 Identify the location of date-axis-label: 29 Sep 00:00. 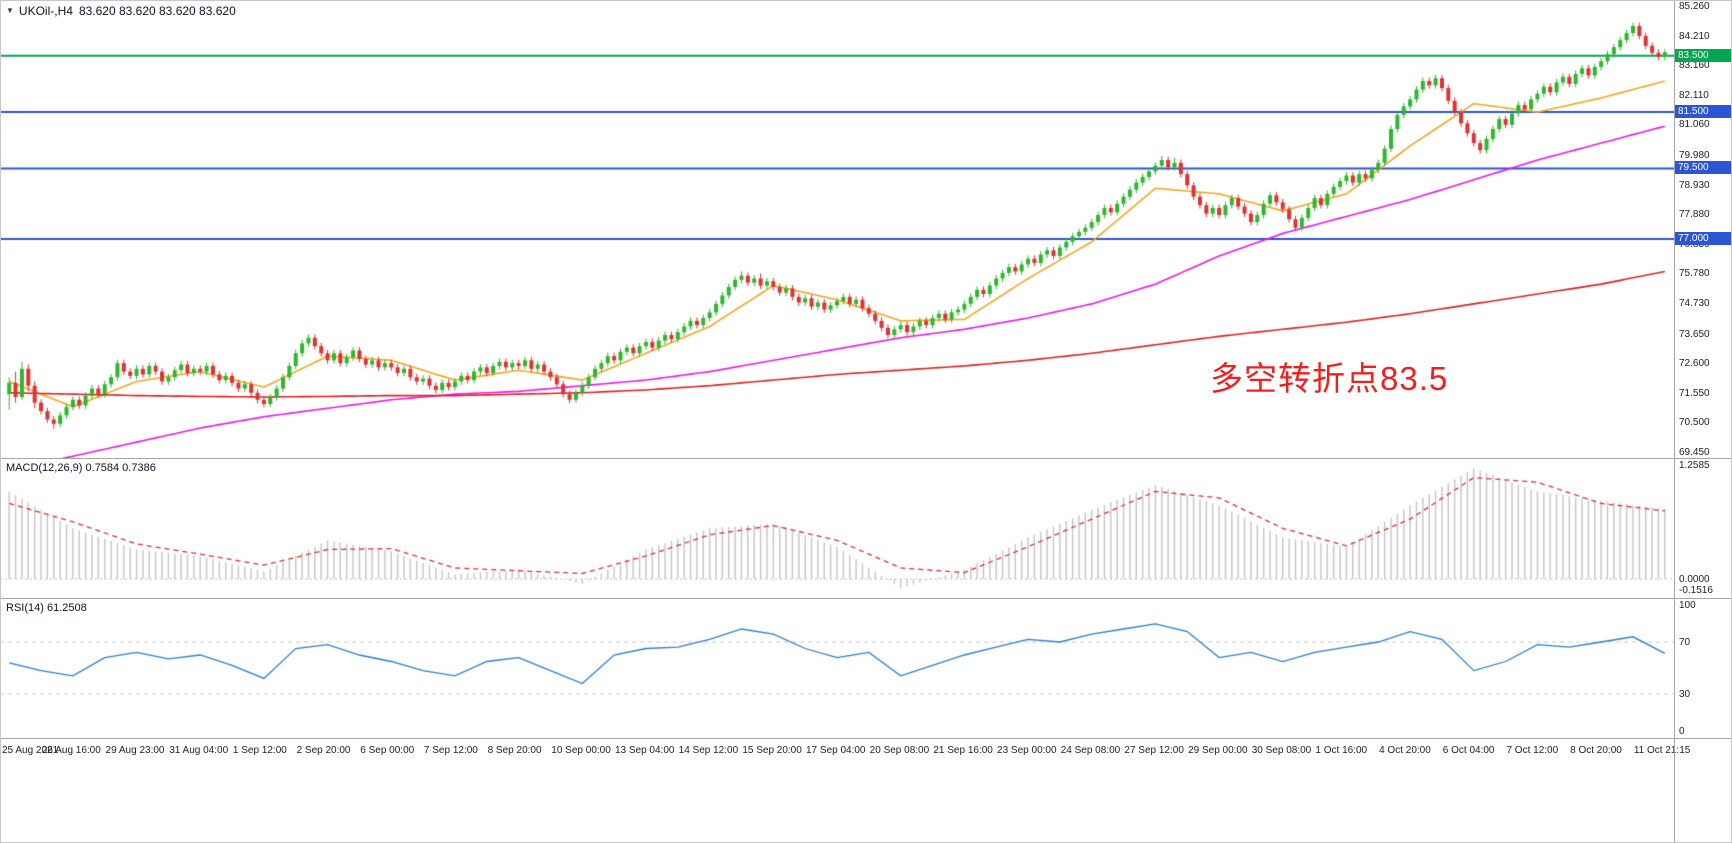
(1218, 750).